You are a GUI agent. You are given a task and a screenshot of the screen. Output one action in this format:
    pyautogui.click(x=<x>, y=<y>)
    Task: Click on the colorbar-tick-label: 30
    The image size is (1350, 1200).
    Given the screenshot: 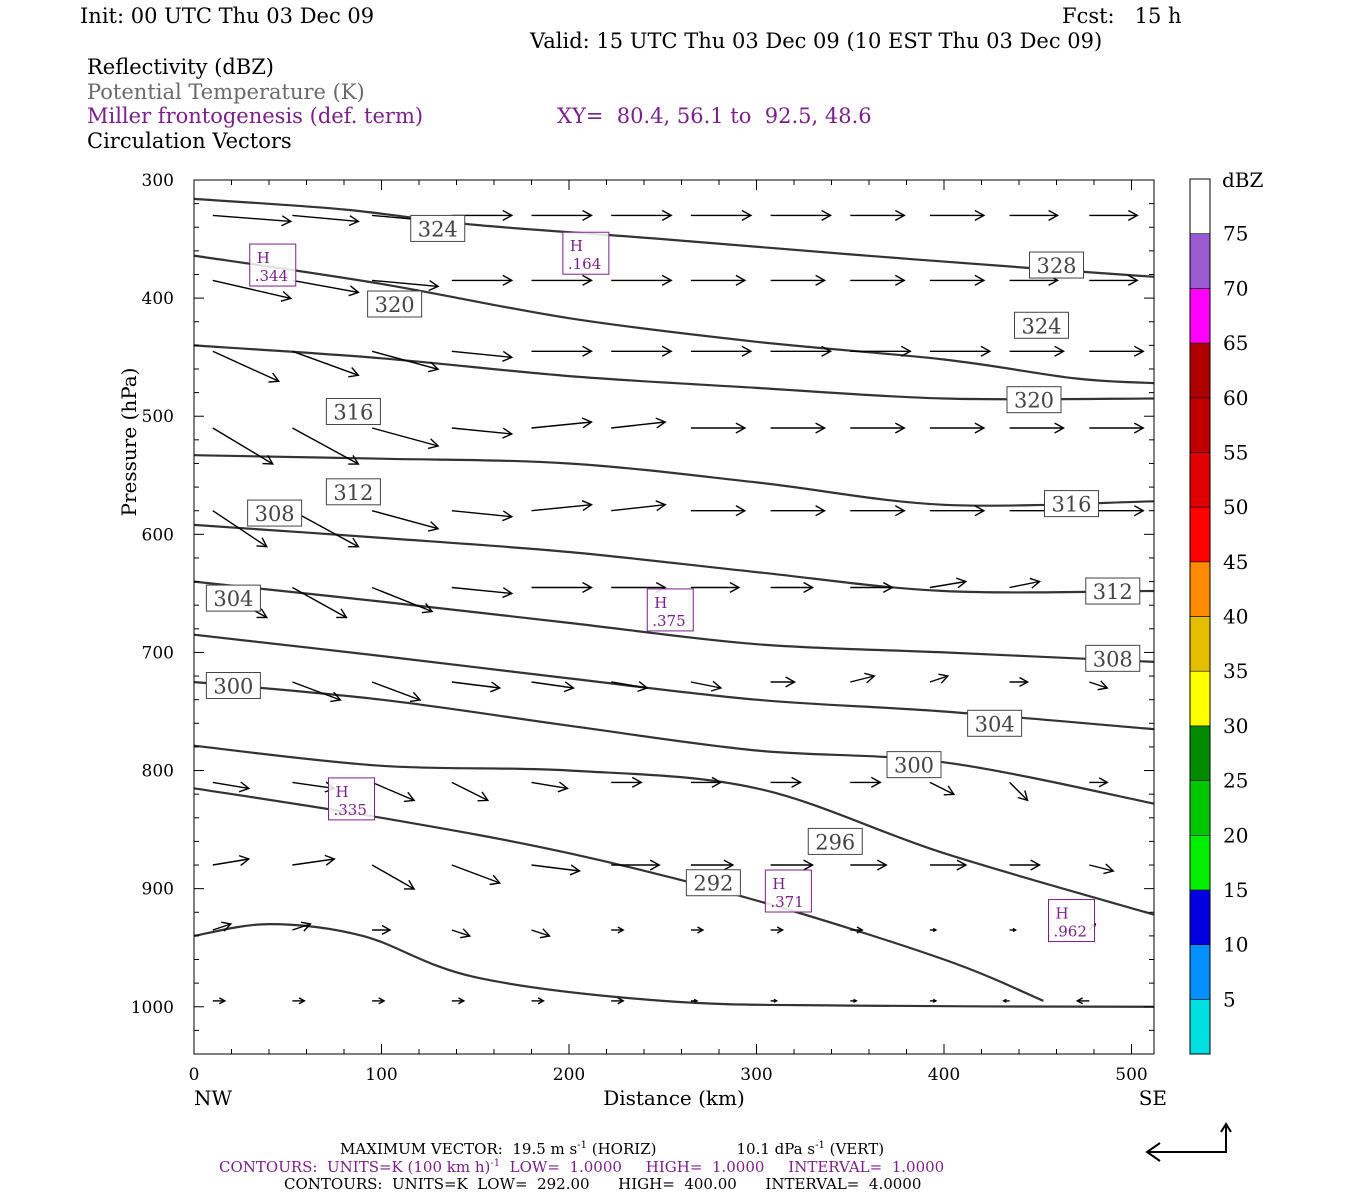 What is the action you would take?
    pyautogui.click(x=1235, y=726)
    